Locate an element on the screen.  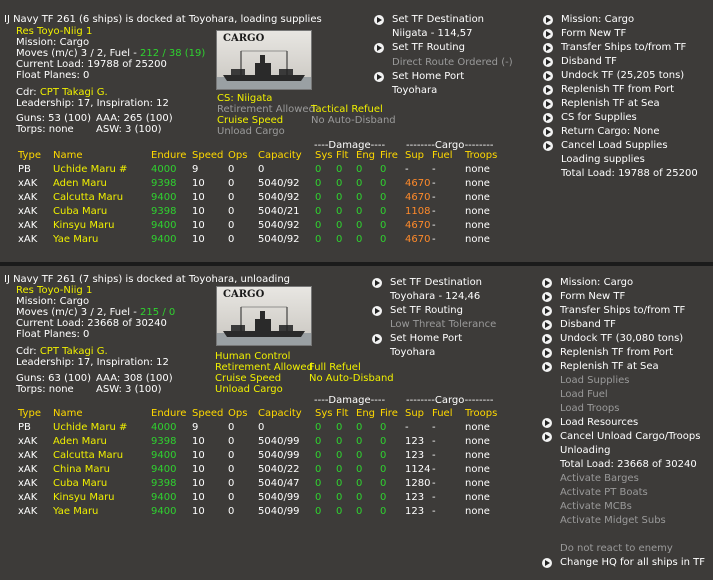
menu-return-cargo-none: Return Cargo: None is located at coordinates (610, 131).